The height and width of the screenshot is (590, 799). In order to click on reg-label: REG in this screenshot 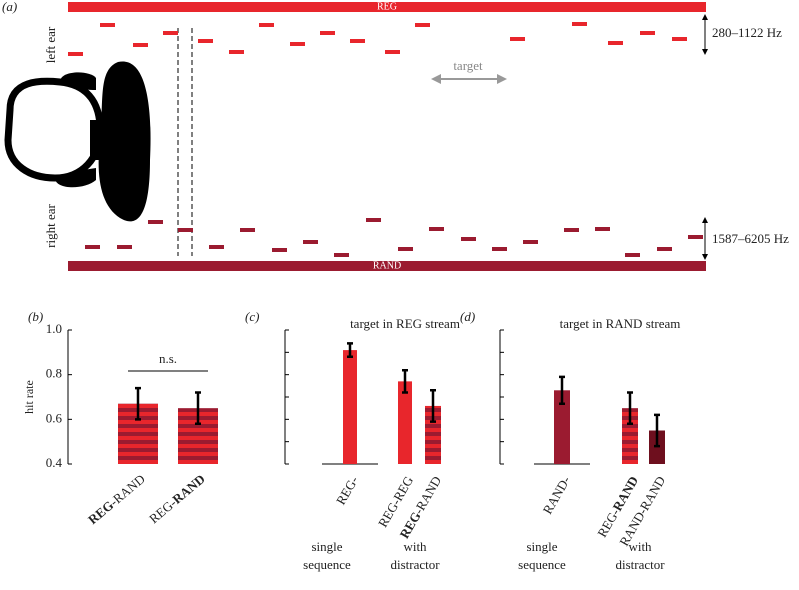, I will do `click(387, 6)`.